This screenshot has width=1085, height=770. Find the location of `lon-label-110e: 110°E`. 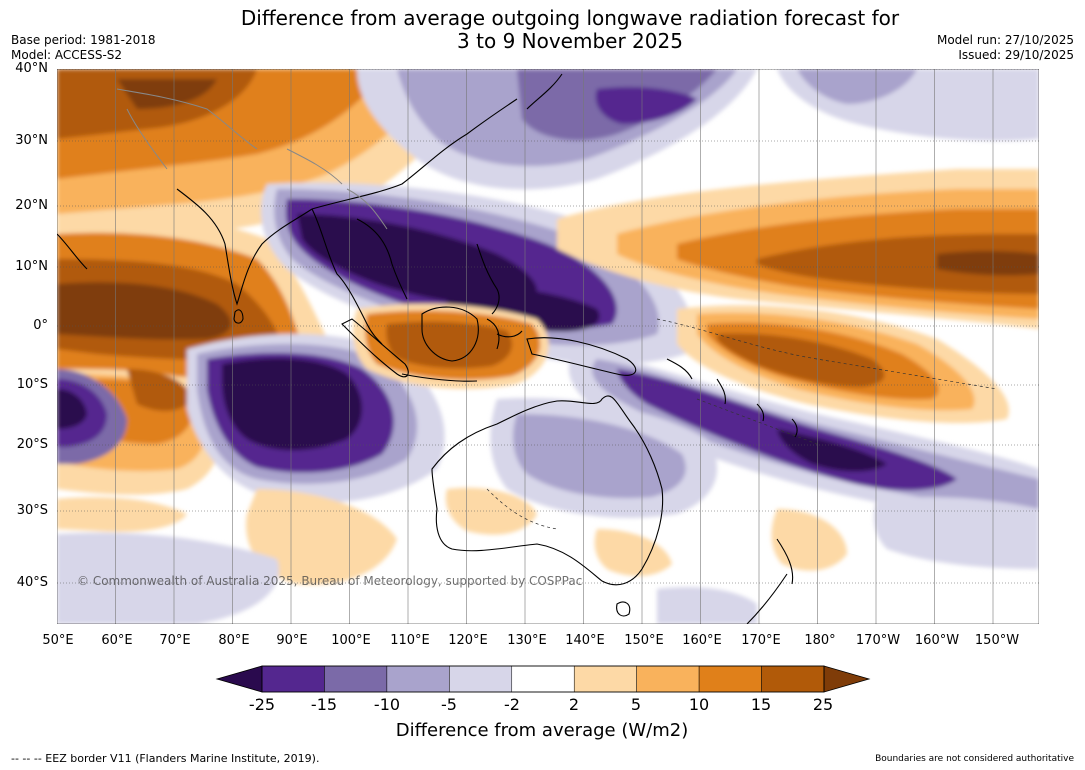

lon-label-110e: 110°E is located at coordinates (410, 640).